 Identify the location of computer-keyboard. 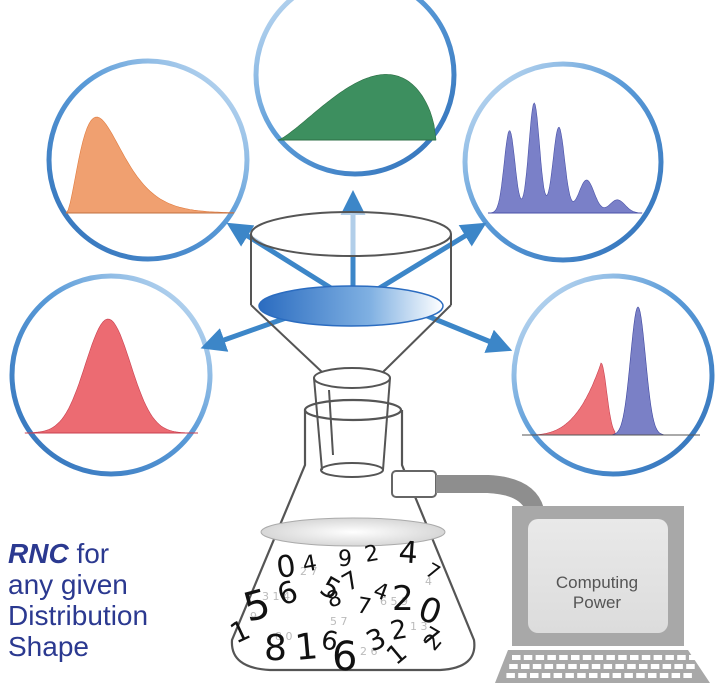
(602, 666).